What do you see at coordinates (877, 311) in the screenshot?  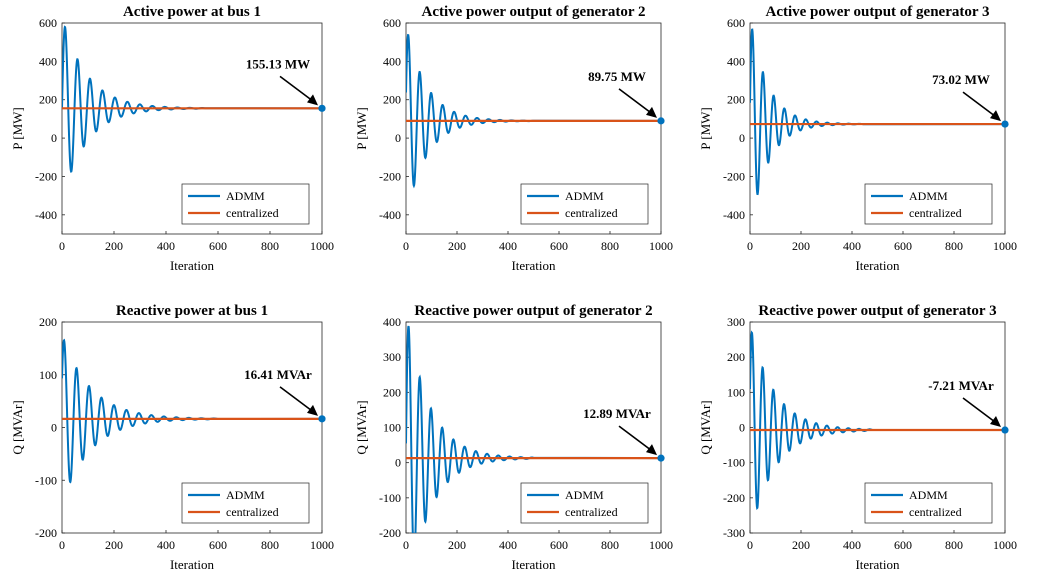 I see `chart-title: Reactive power output of generator 3` at bounding box center [877, 311].